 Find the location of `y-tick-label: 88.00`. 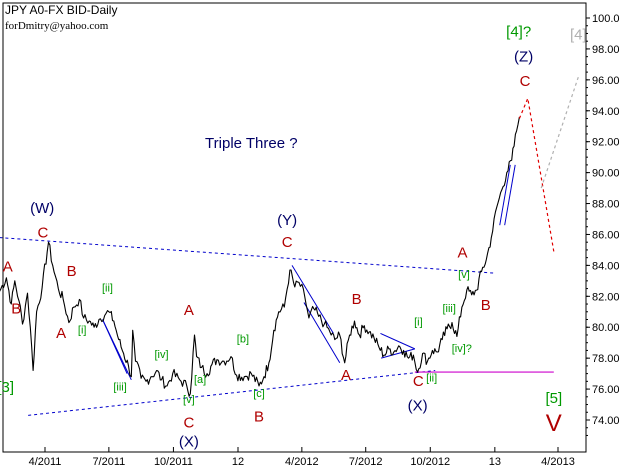

y-tick-label: 88.00 is located at coordinates (606, 205).